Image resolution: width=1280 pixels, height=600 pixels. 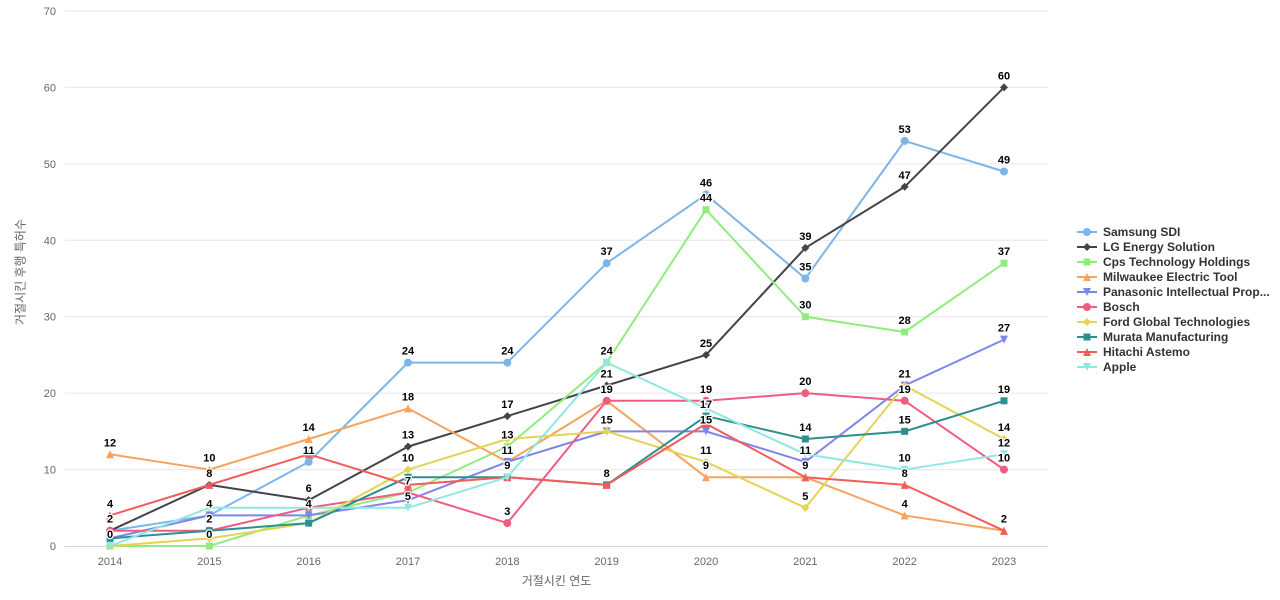 I want to click on legend-item-lg-energy-solution: LG Energy Solution, so click(x=1173, y=246).